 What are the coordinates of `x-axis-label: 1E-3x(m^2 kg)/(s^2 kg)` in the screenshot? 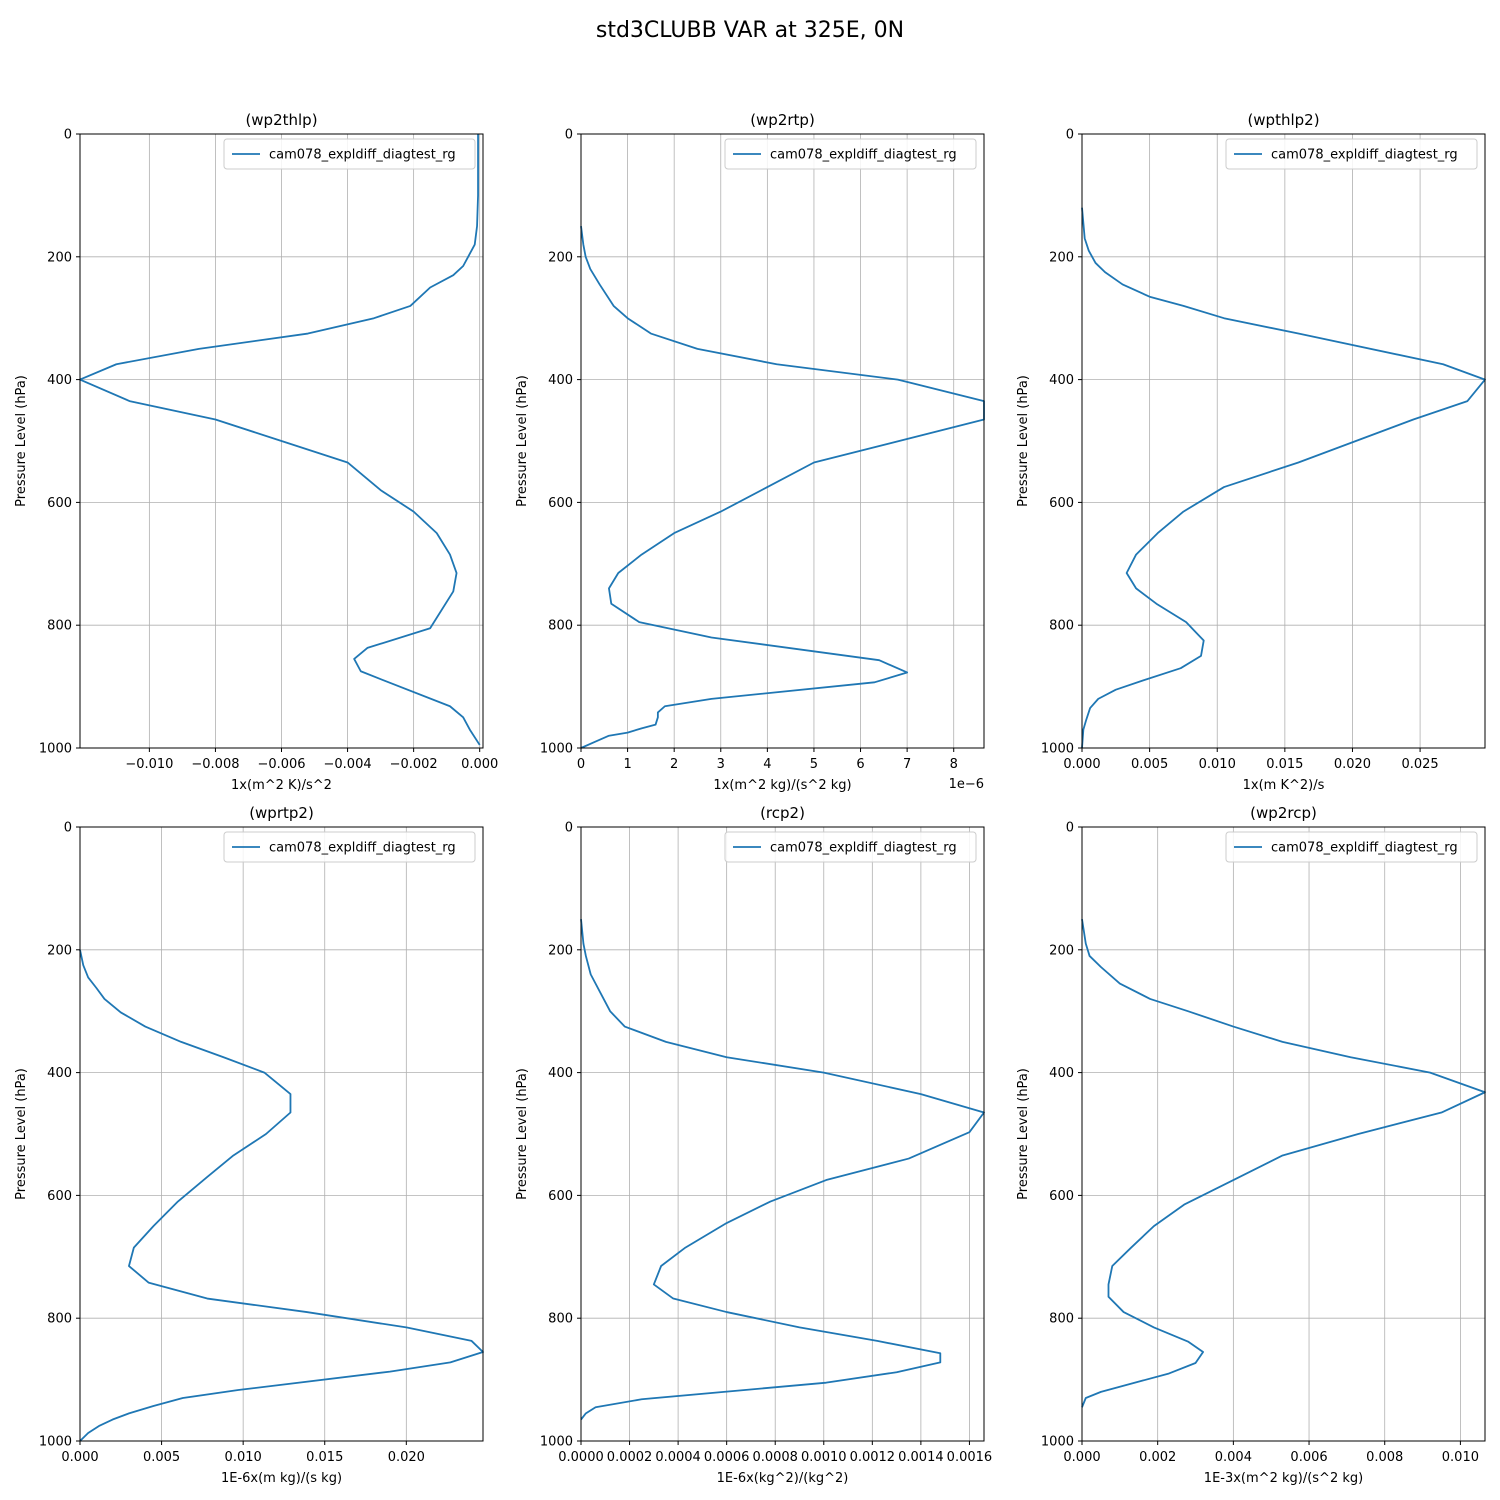 It's located at (1283, 1478).